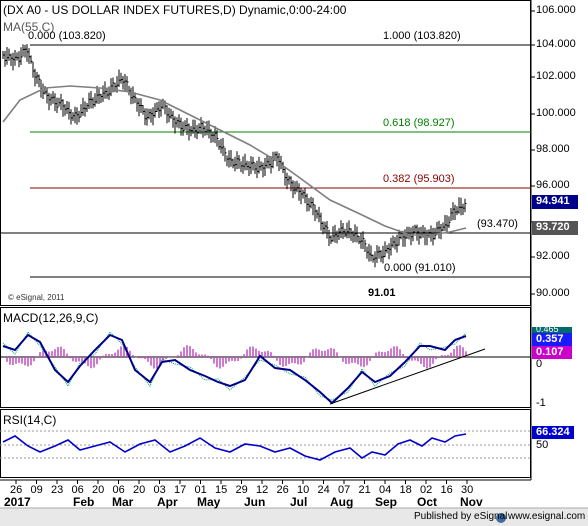  I want to click on rsi-line, so click(234, 447).